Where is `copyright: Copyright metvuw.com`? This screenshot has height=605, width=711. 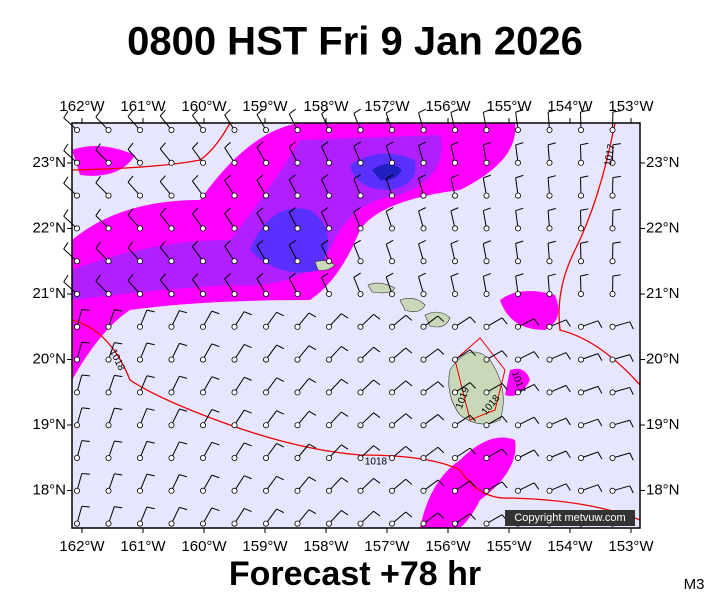
copyright: Copyright metvuw.com is located at coordinates (569, 518).